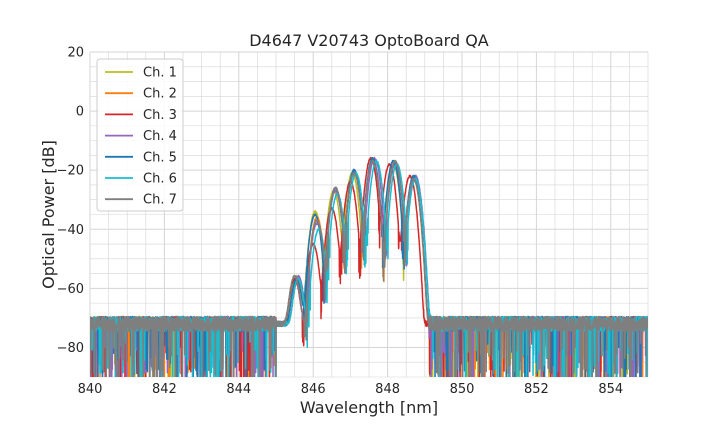 This screenshot has width=720, height=432. I want to click on x-tick-label: 842, so click(164, 389).